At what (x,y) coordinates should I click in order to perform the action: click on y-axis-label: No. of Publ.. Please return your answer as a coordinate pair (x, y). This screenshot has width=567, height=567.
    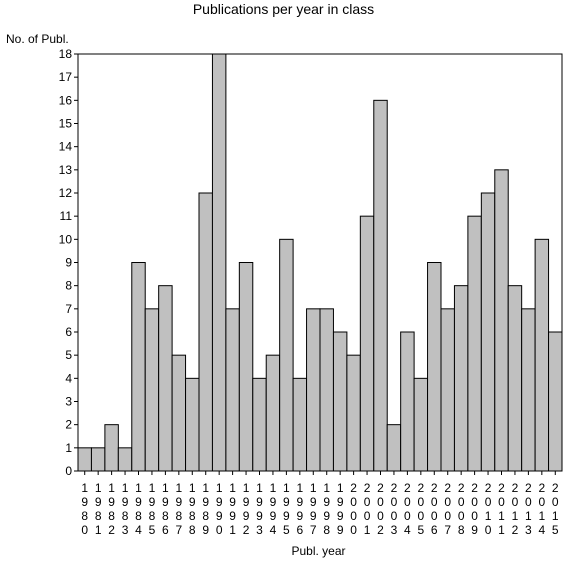
    Looking at the image, I should click on (37, 39).